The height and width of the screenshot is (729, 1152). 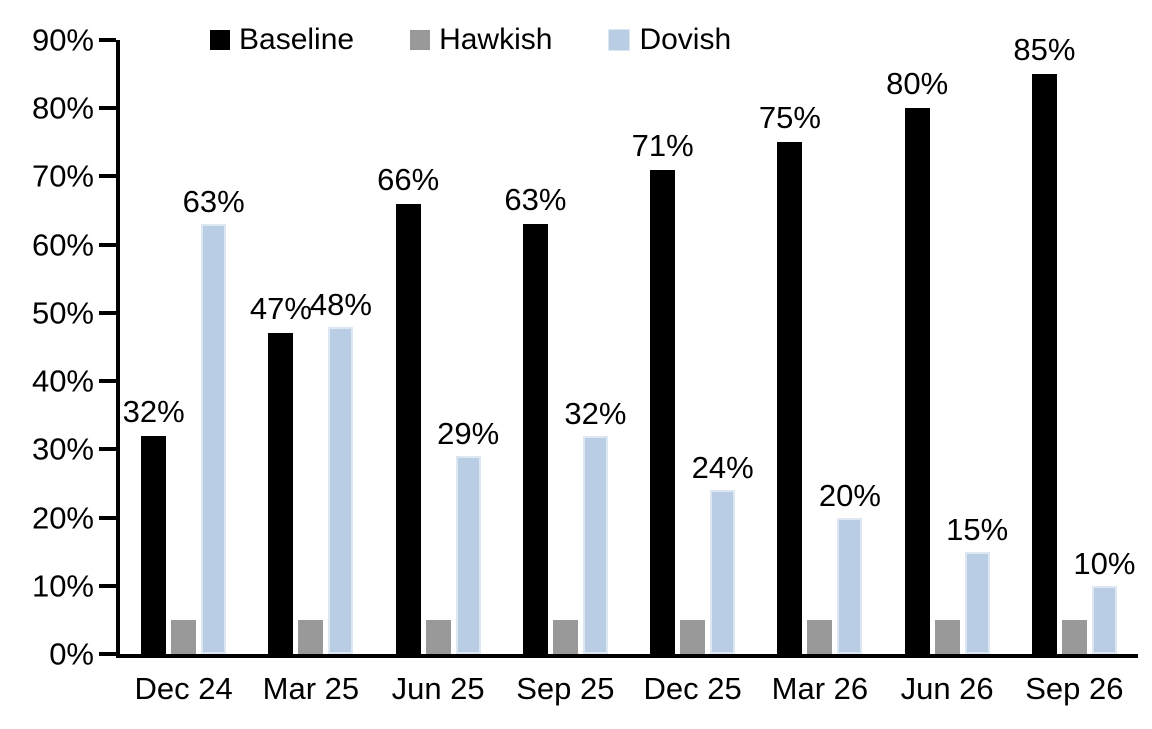 I want to click on data-label-baseline-mar-25: 47%, so click(x=280, y=309).